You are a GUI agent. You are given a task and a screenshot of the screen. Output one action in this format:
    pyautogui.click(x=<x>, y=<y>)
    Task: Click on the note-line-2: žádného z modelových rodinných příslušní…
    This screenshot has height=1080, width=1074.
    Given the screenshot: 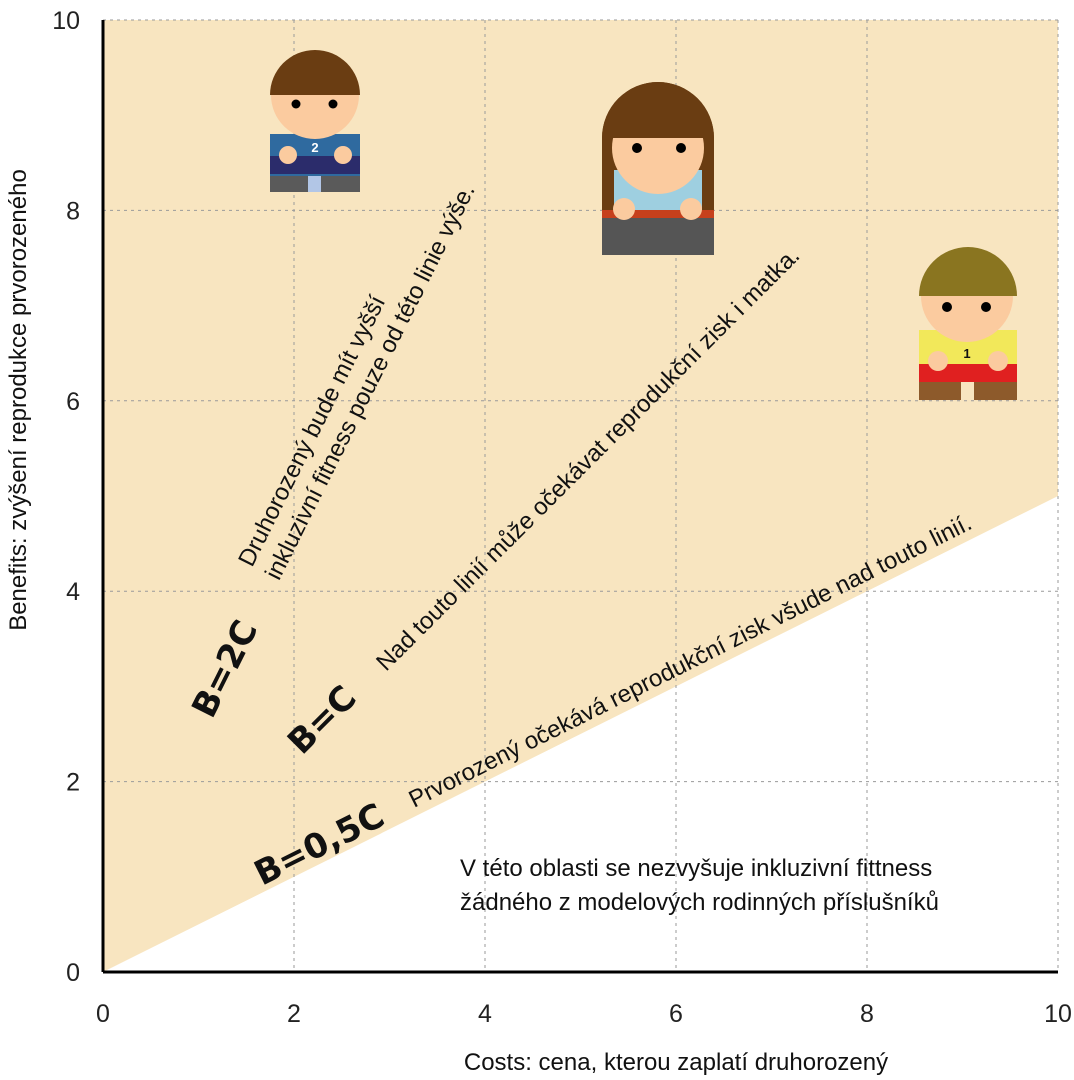 What is the action you would take?
    pyautogui.click(x=699, y=902)
    